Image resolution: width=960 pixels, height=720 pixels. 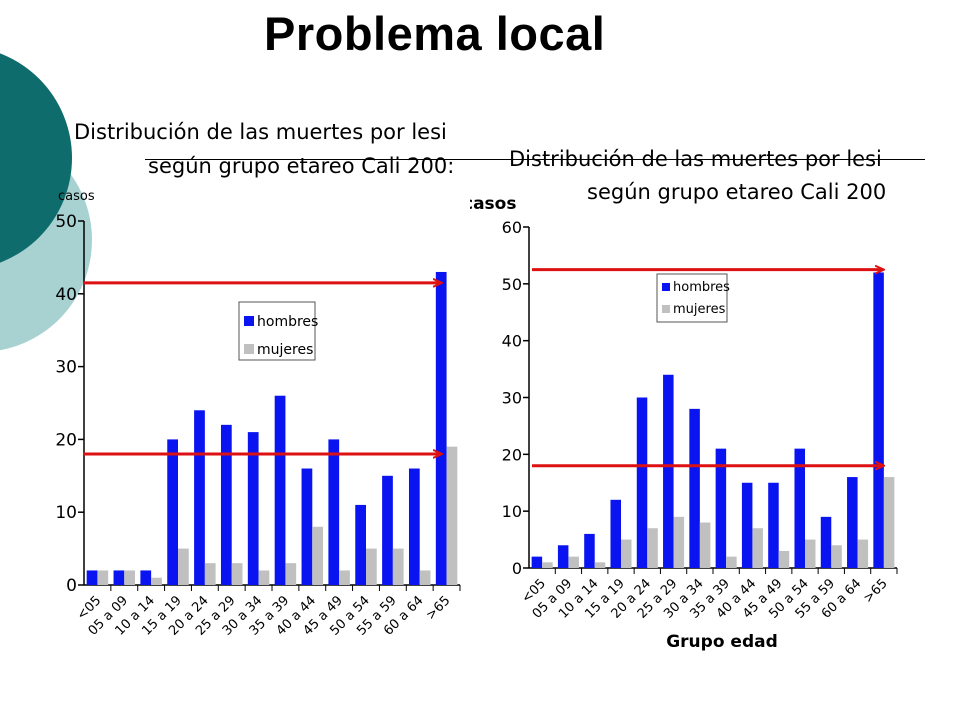 I want to click on chart-1-title: Distribución de las muertes por lesi, so click(x=260, y=132).